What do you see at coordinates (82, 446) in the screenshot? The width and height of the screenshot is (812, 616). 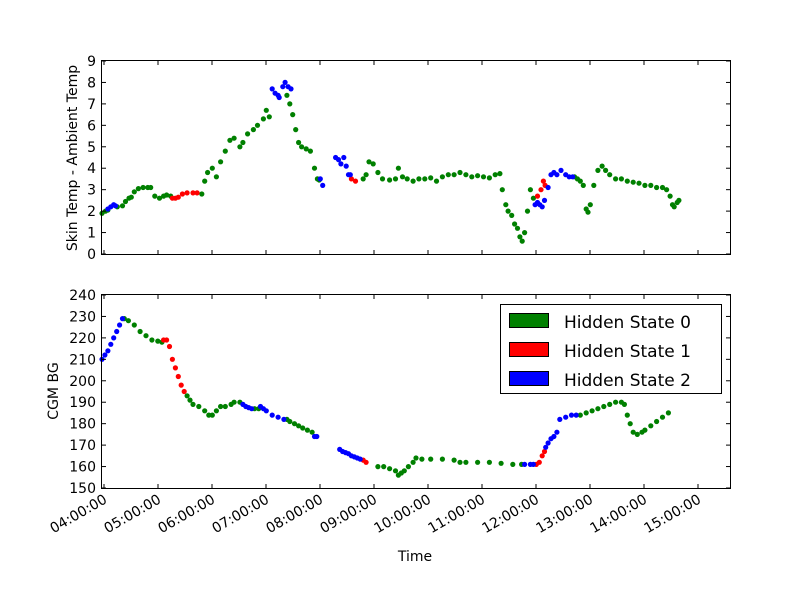 I see `y-tick-label: 170` at bounding box center [82, 446].